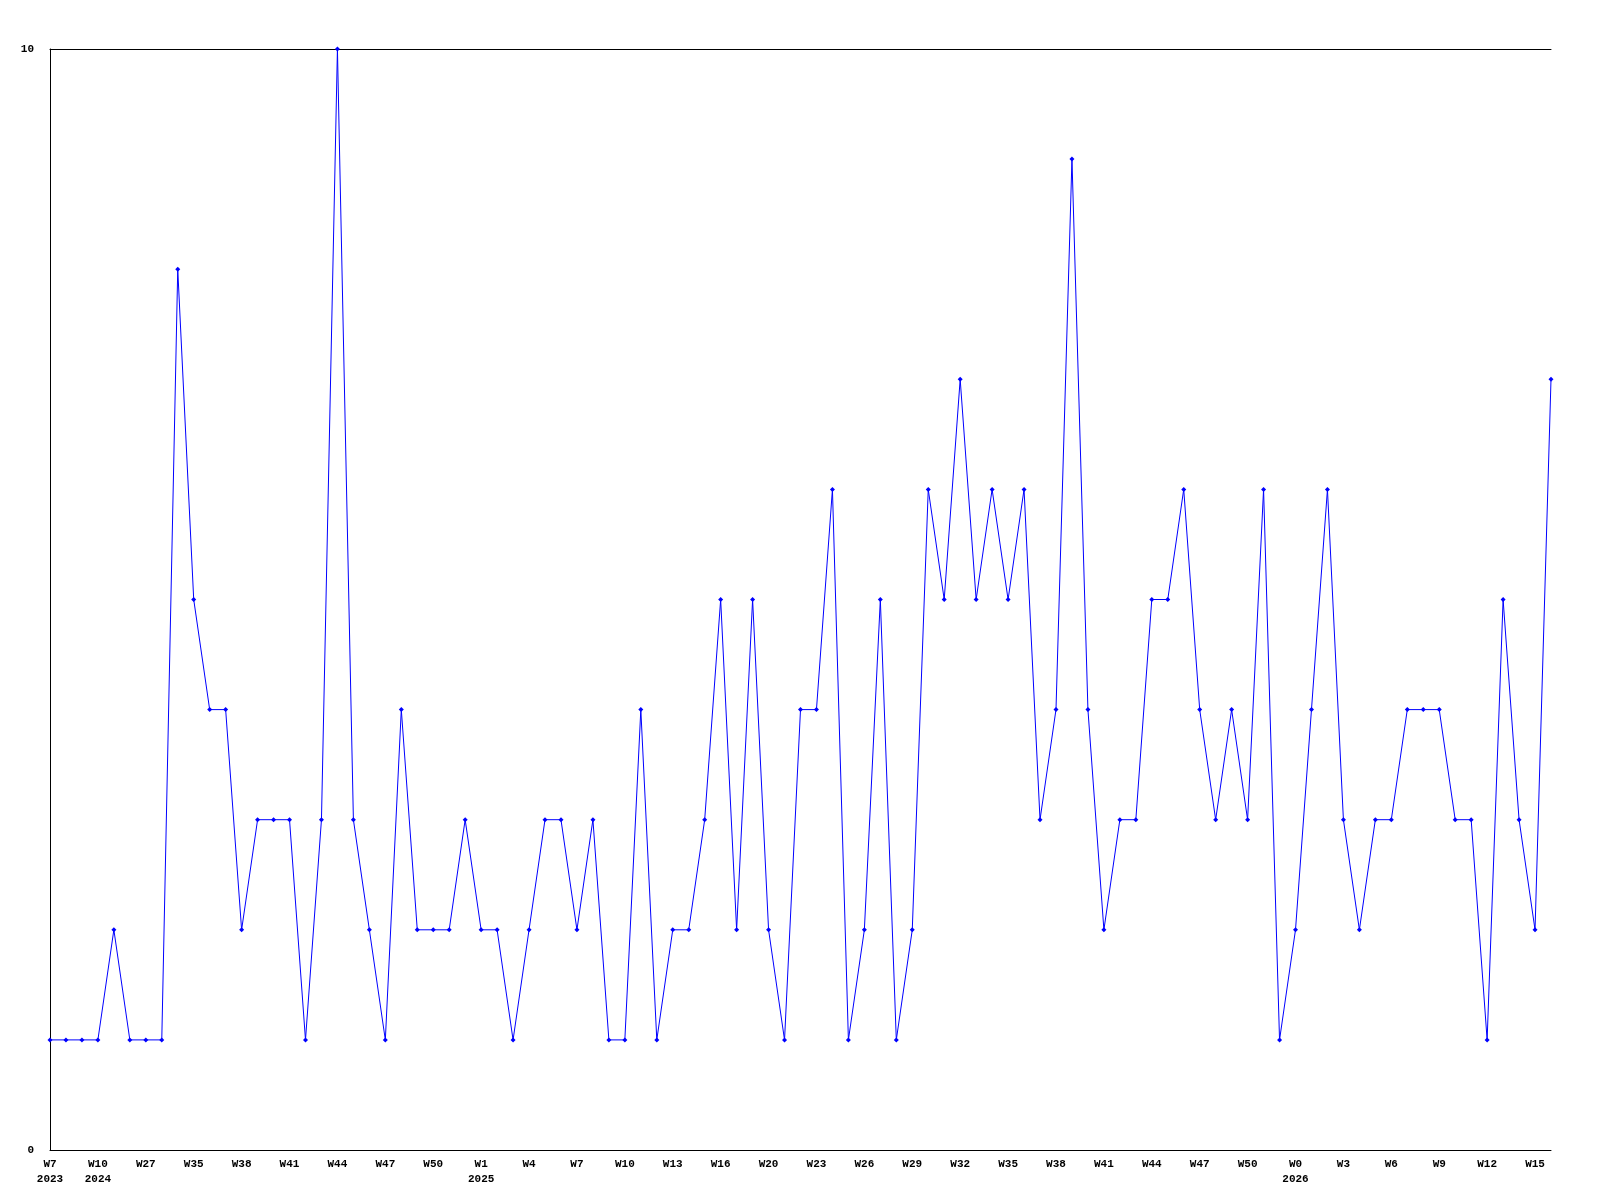  What do you see at coordinates (1343, 1163) in the screenshot?
I see `x-tick-label: W3` at bounding box center [1343, 1163].